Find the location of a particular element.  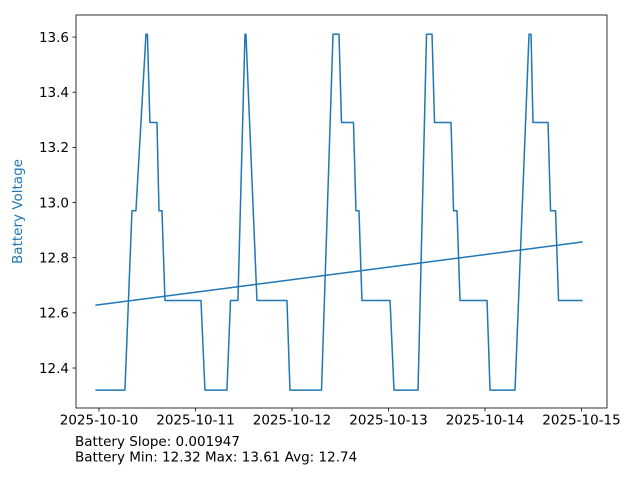

y-tick-label: 12.6 is located at coordinates (54, 314).